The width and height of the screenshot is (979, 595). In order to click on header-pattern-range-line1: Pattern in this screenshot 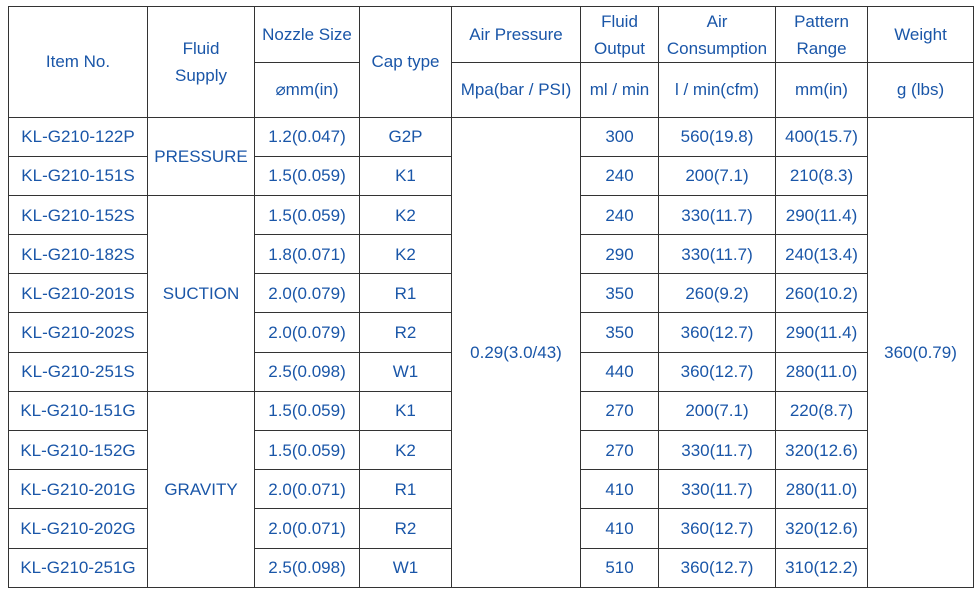, I will do `click(821, 21)`.